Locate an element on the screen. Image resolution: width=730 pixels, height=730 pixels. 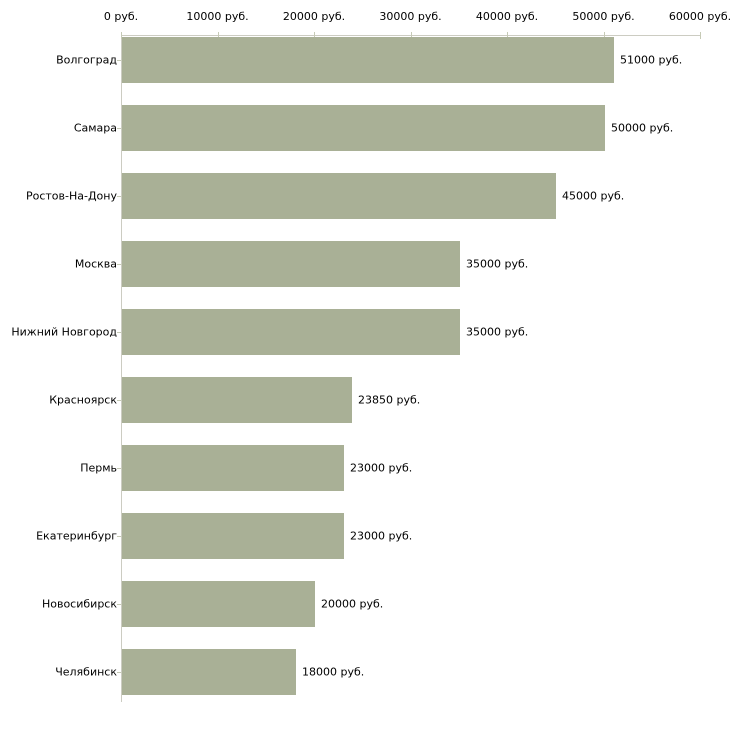
x-axis-tick-label: 60000 руб. is located at coordinates (699, 16).